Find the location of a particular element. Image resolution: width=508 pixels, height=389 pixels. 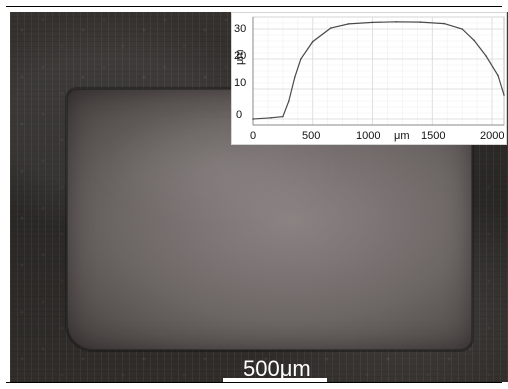

bottom-rule is located at coordinates (254, 382).